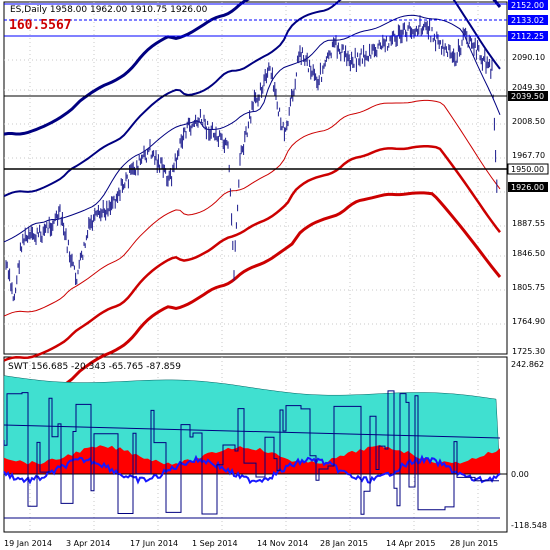  What do you see at coordinates (282, 543) in the screenshot?
I see `time-axis-label: 14 Nov 2014` at bounding box center [282, 543].